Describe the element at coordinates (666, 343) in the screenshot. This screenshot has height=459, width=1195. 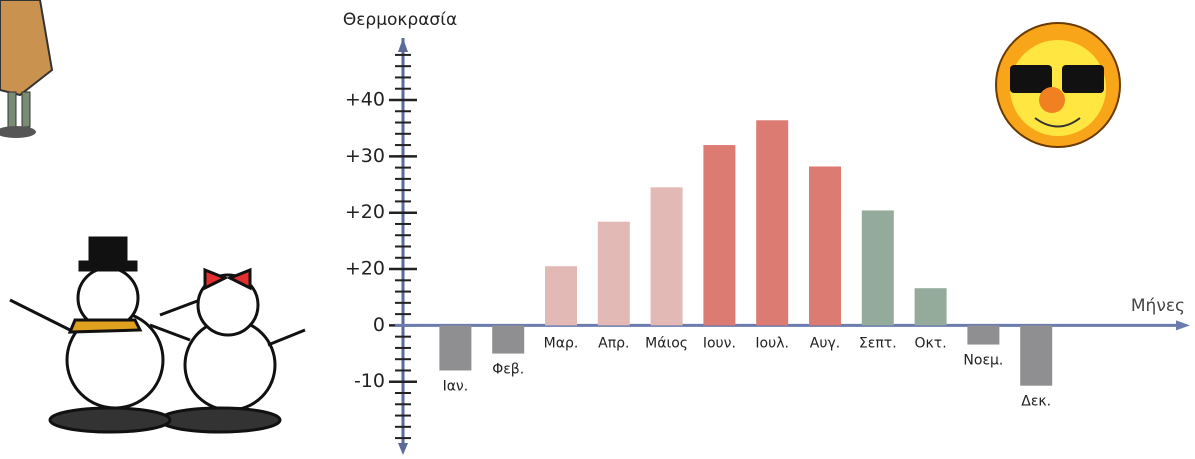
I see `x-tick-label: Μάιος` at that location.